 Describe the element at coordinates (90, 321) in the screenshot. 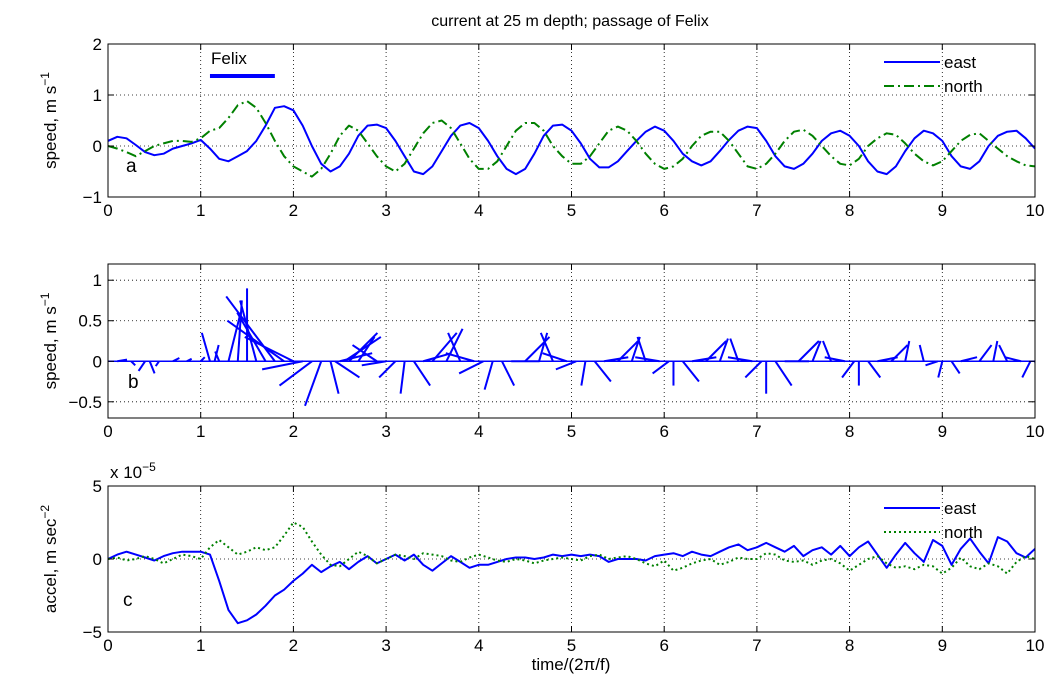

I see `y-tick-label: 0.5` at that location.